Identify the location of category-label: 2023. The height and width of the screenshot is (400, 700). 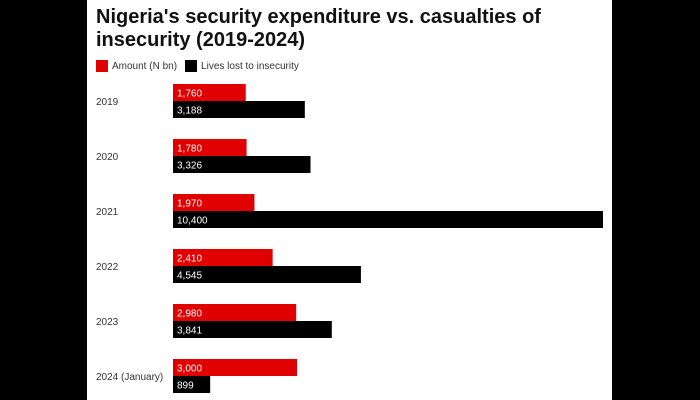
(107, 322).